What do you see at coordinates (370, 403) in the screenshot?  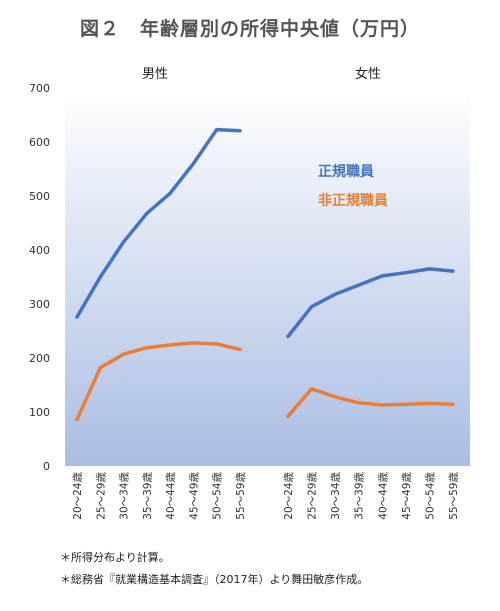 I see `series-line-nonregular-female` at bounding box center [370, 403].